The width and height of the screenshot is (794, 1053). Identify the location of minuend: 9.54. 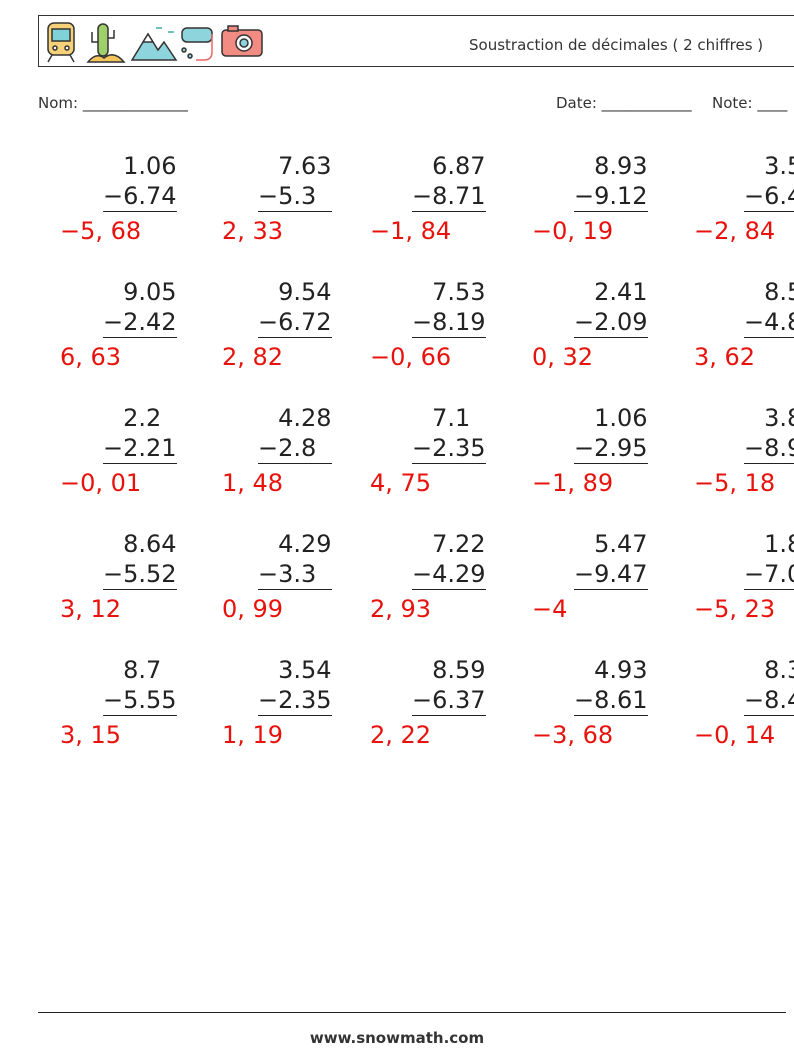
(305, 292).